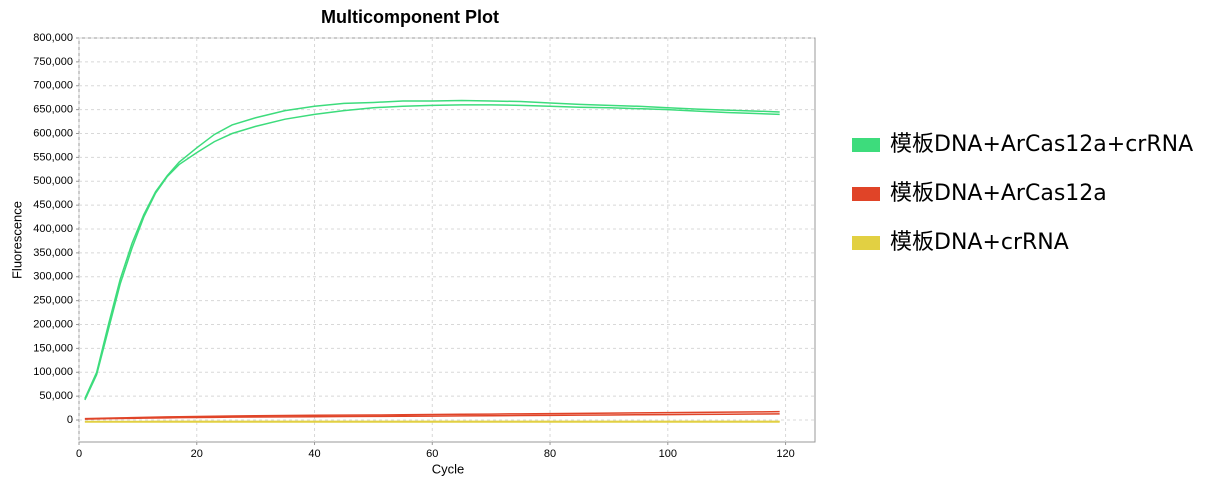 The image size is (1217, 489). I want to click on legend-label: 模板DNA+ArCas12a+crRNA, so click(1041, 144).